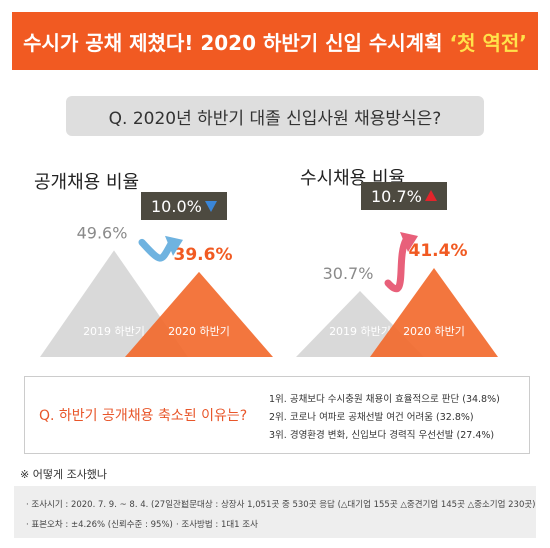 Image resolution: width=550 pixels, height=548 pixels. What do you see at coordinates (176, 206) in the screenshot?
I see `change-label: 10.0%` at bounding box center [176, 206].